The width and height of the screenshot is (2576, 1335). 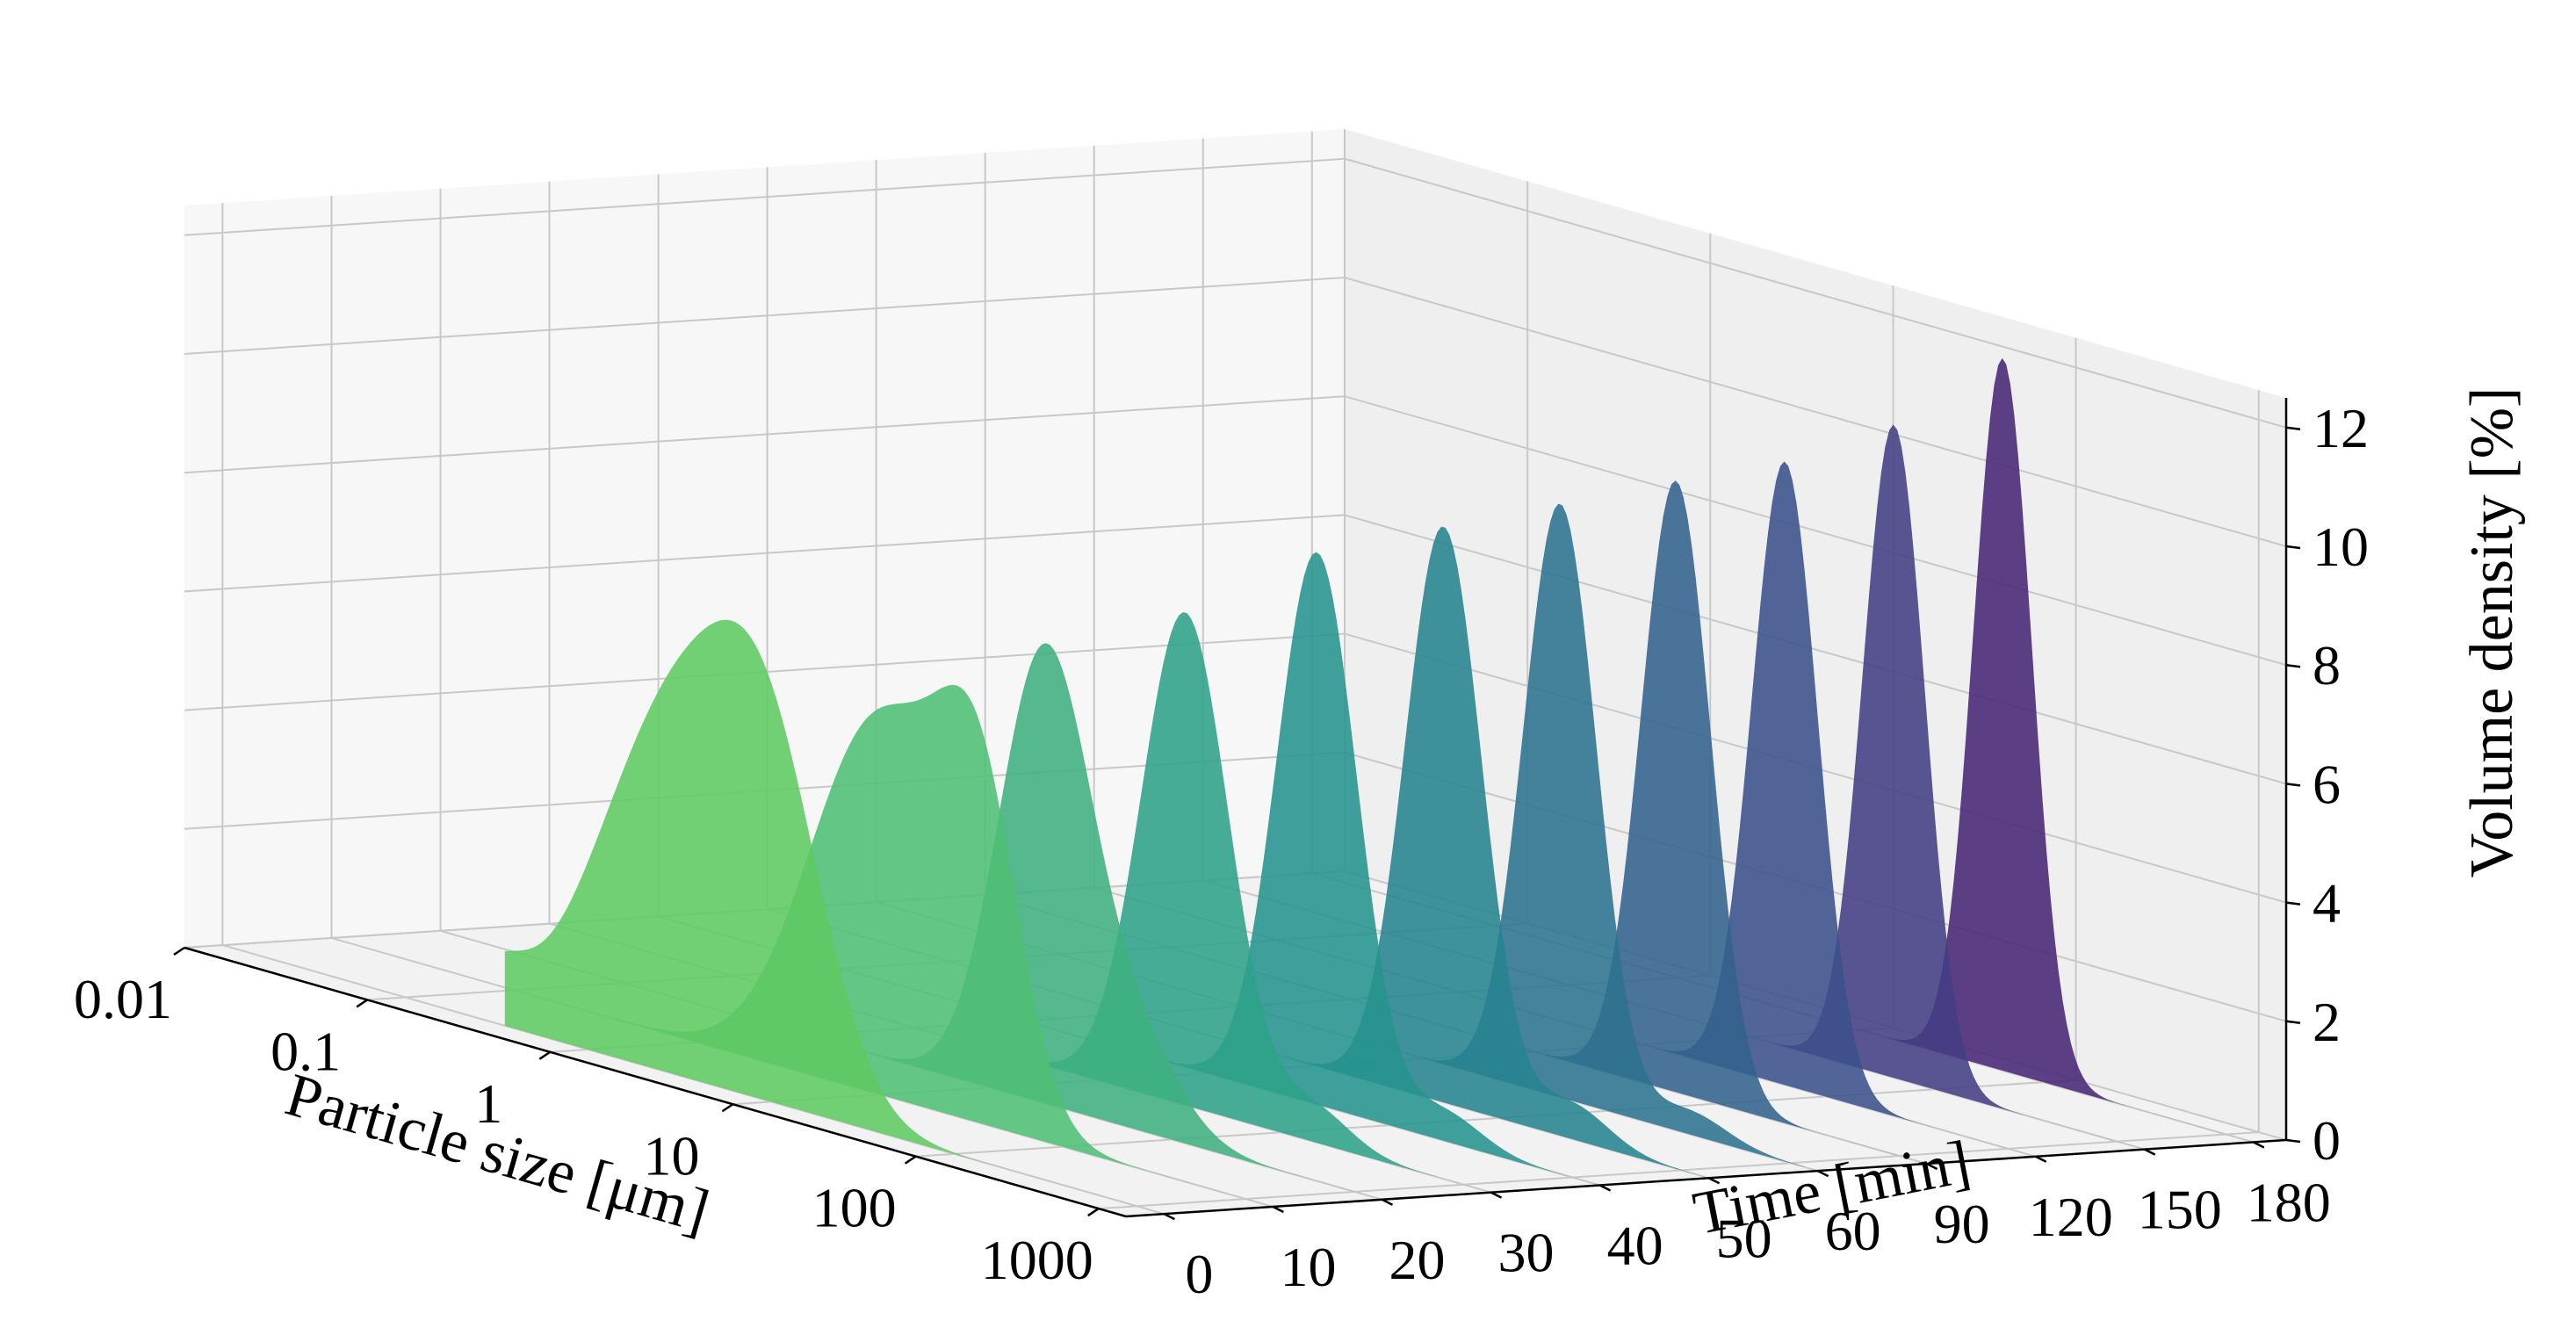 What do you see at coordinates (1199, 1274) in the screenshot?
I see `time-tick-label: 0` at bounding box center [1199, 1274].